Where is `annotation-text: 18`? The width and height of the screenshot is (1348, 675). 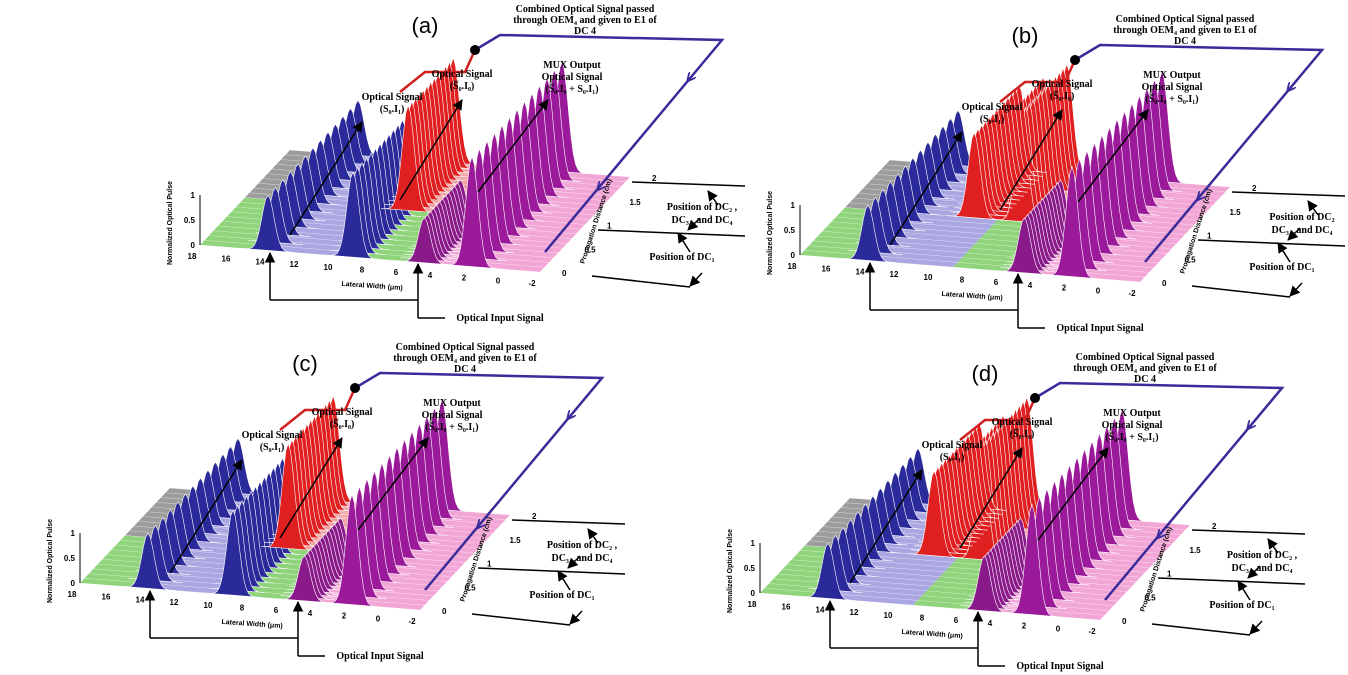 annotation-text: 18 is located at coordinates (792, 266).